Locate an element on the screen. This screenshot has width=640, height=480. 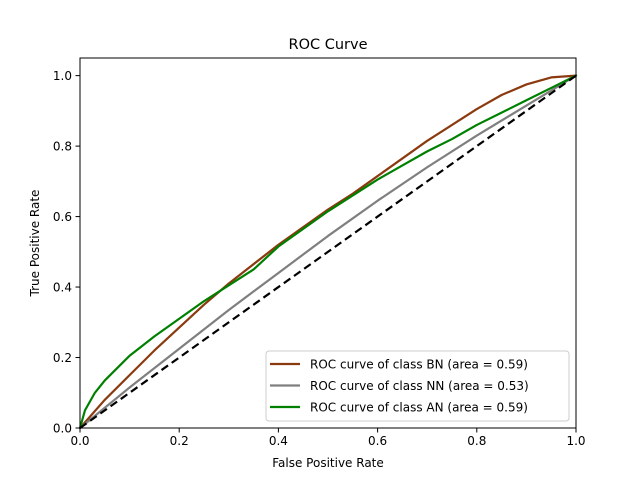
legend-label-2: ROC curve of class NN (area = 0.53) is located at coordinates (419, 386).